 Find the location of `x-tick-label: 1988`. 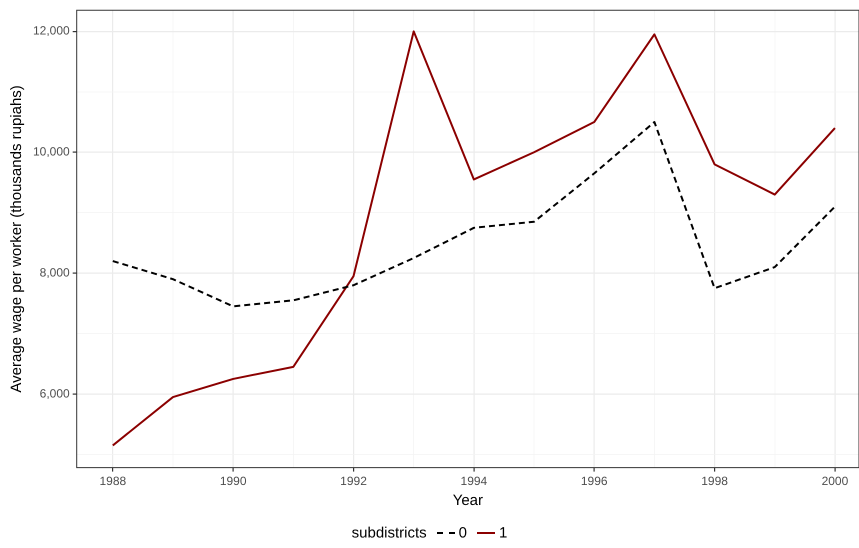

x-tick-label: 1988 is located at coordinates (112, 481).